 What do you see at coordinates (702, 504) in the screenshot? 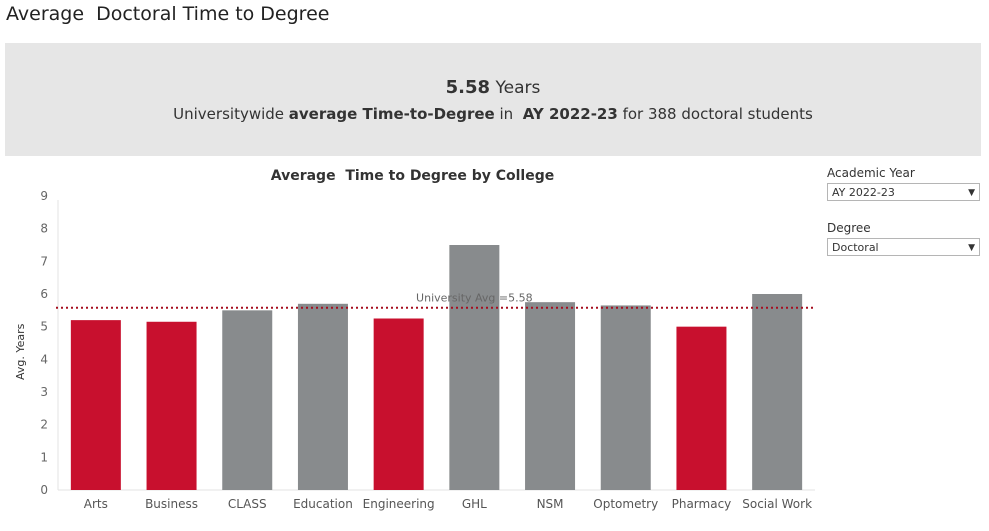
I see `x-tick-label: Pharmacy` at bounding box center [702, 504].